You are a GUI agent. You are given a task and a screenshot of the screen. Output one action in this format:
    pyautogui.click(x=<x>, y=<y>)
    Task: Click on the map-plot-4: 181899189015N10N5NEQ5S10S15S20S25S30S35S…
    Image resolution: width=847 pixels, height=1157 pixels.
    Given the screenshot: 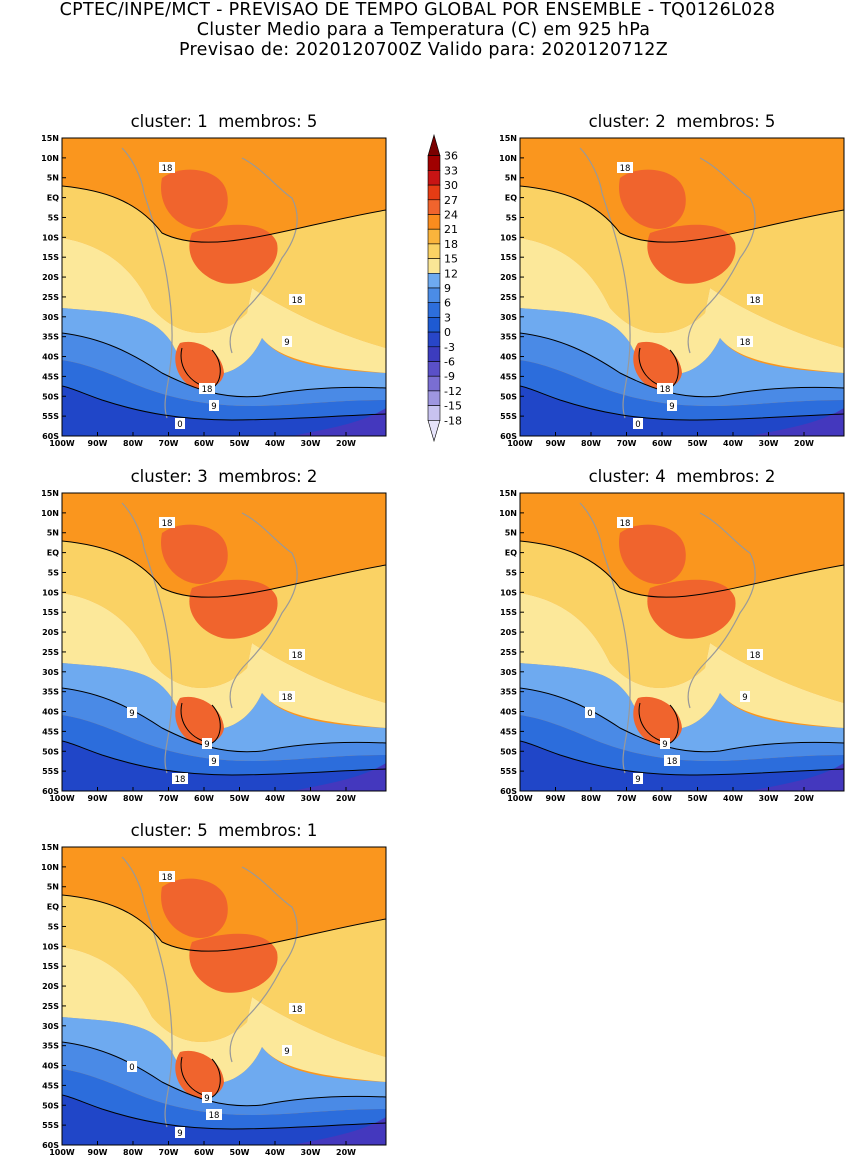 What is the action you would take?
    pyautogui.click(x=672, y=646)
    